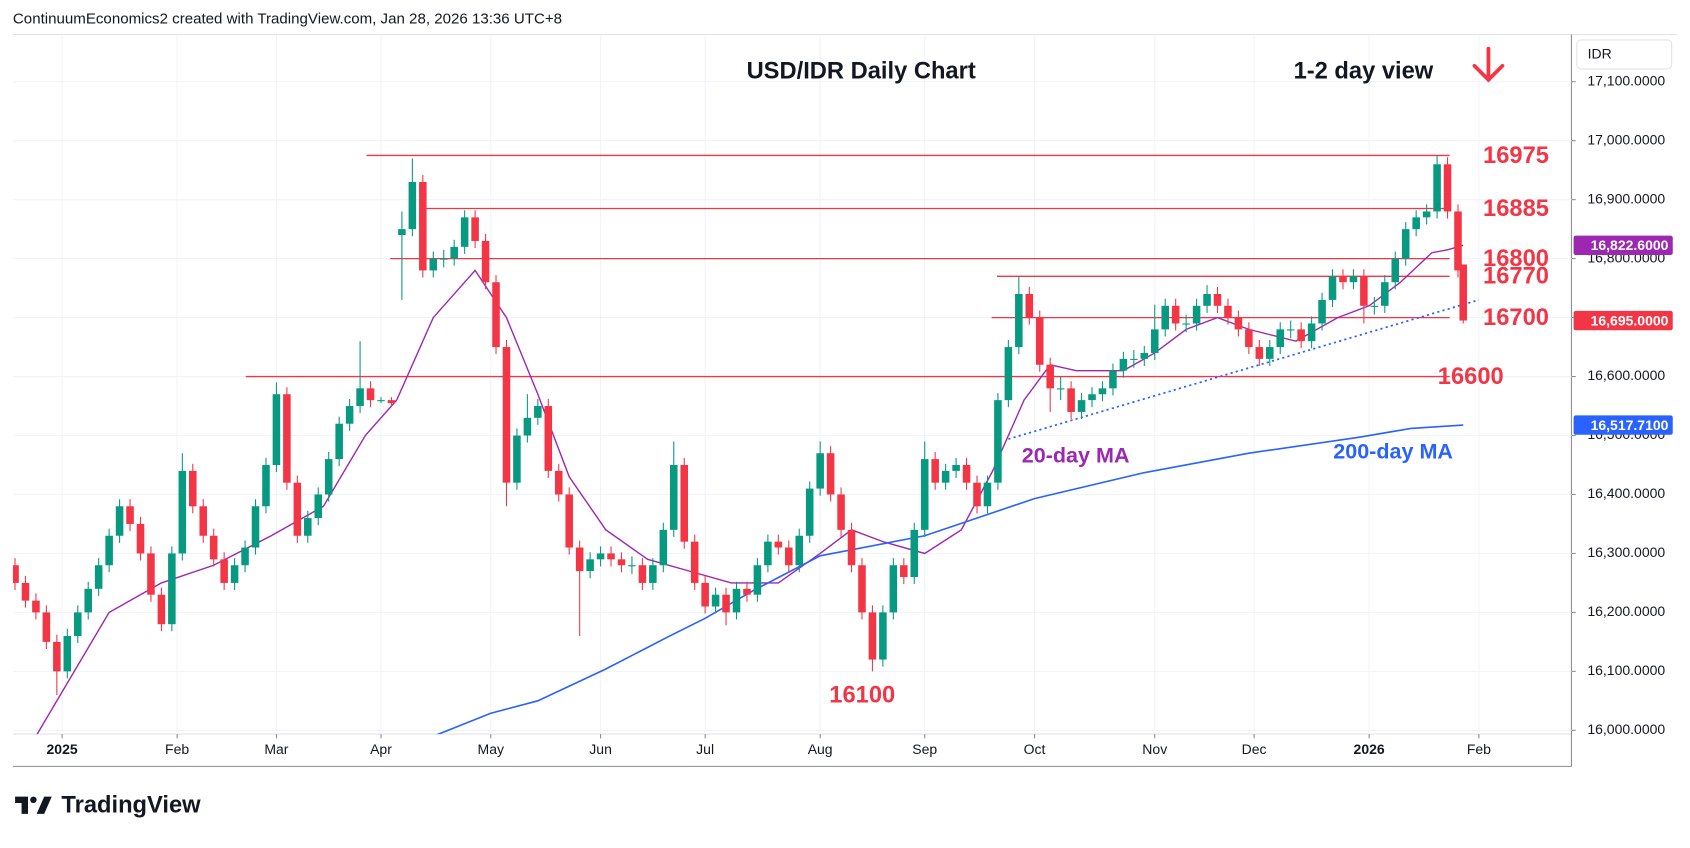 The image size is (1690, 848). Describe the element at coordinates (600, 749) in the screenshot. I see `x-tick-label: Jun` at that location.